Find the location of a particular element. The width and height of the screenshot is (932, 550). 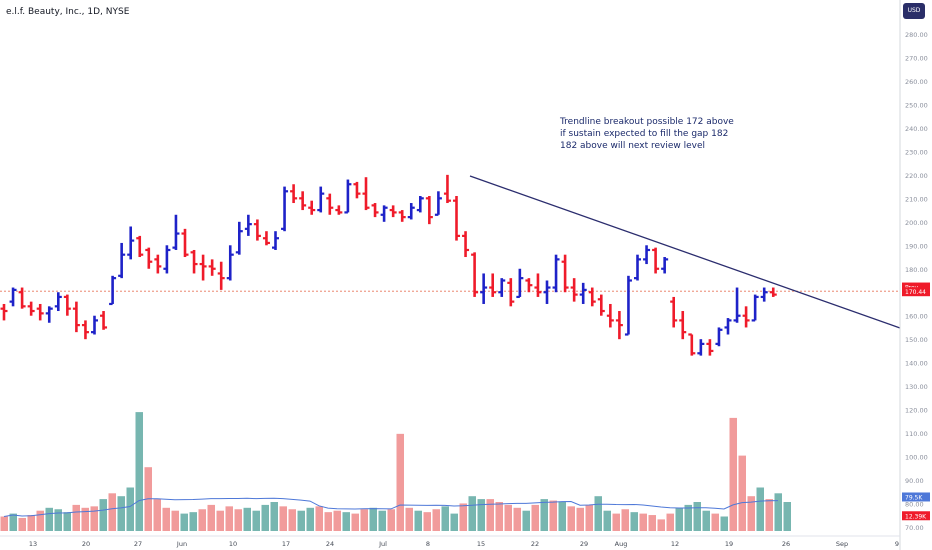

annotation-line: if sustain expected to fill the gap 182 is located at coordinates (644, 134).